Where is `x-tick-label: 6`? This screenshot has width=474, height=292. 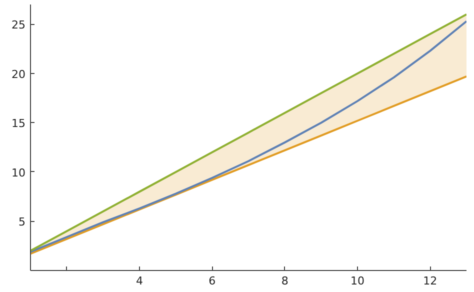
x-tick-label: 6 is located at coordinates (212, 281).